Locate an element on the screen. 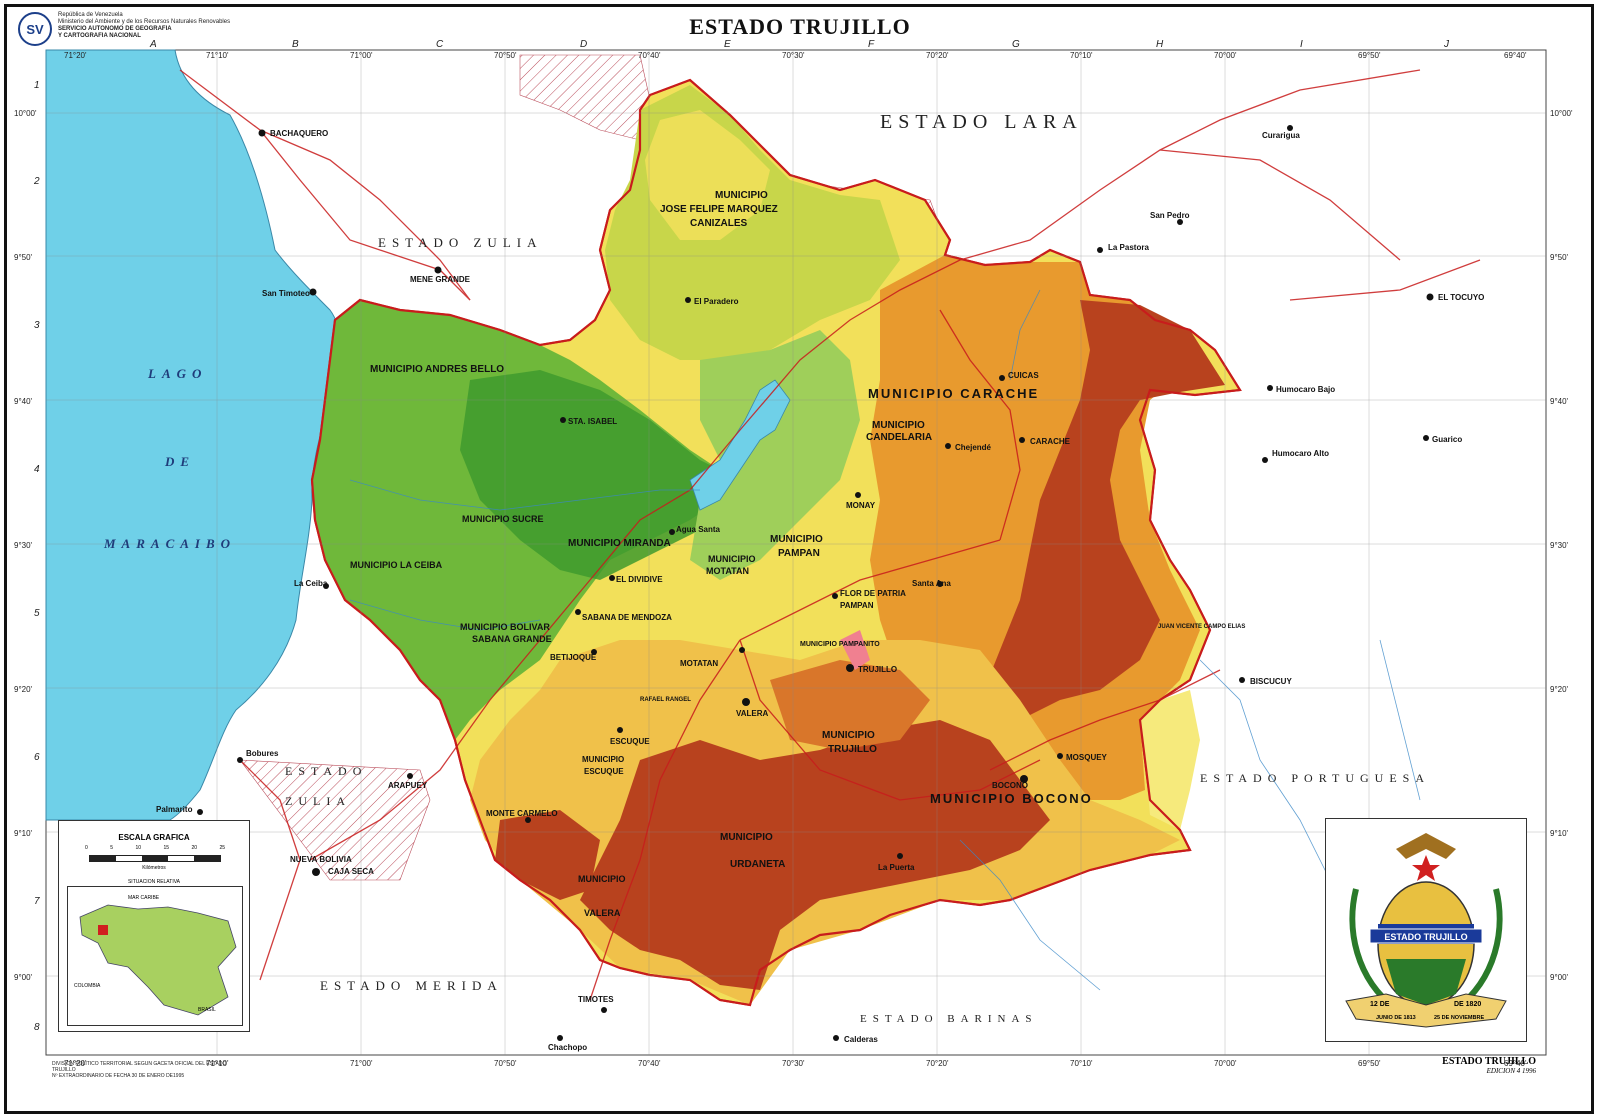 Image resolution: width=1600 pixels, height=1119 pixels. lon-bot-6: 70°20' is located at coordinates (937, 1063).